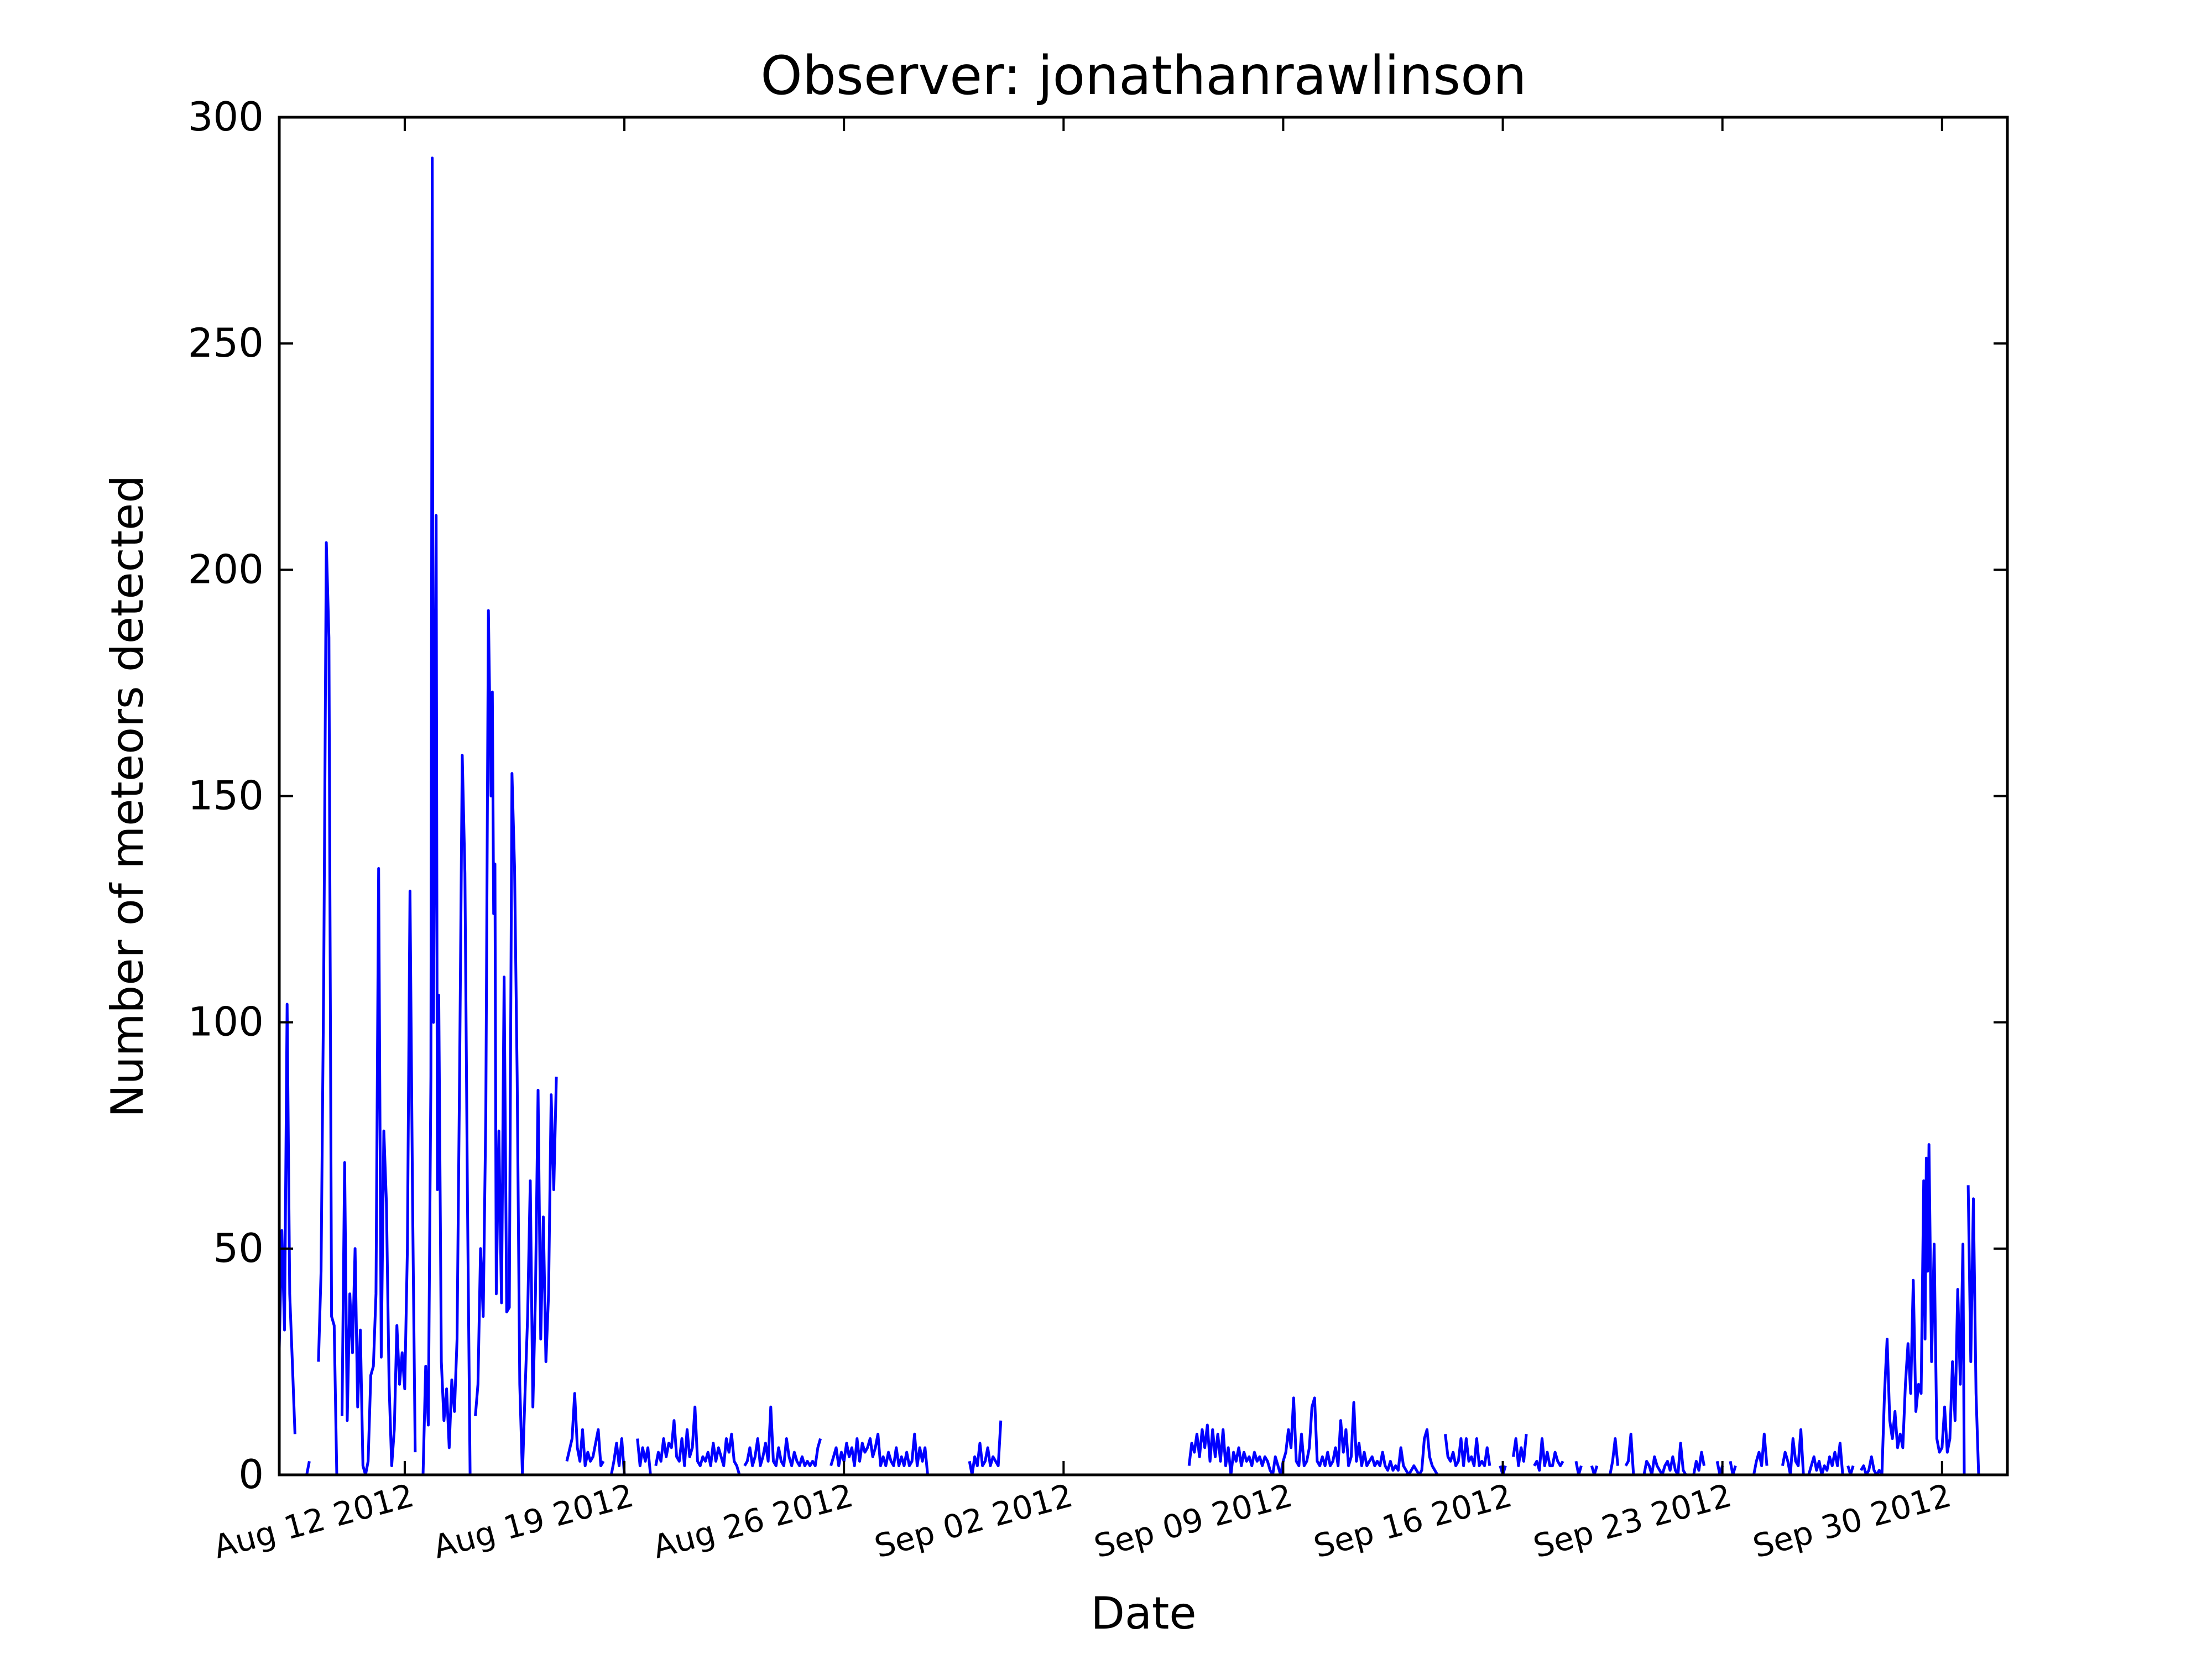 The width and height of the screenshot is (2212, 1659). Describe the element at coordinates (226, 343) in the screenshot. I see `y-tick-label: 250` at that location.